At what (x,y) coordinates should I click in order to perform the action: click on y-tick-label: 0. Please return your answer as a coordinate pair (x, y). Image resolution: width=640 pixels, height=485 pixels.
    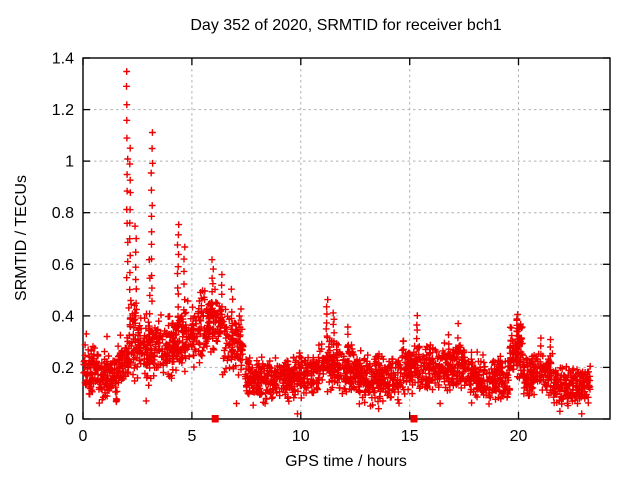
    Looking at the image, I should click on (69, 420).